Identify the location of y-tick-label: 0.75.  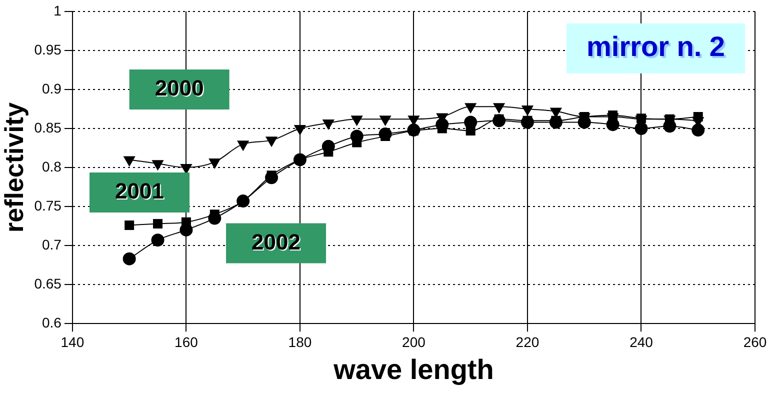
(48, 205).